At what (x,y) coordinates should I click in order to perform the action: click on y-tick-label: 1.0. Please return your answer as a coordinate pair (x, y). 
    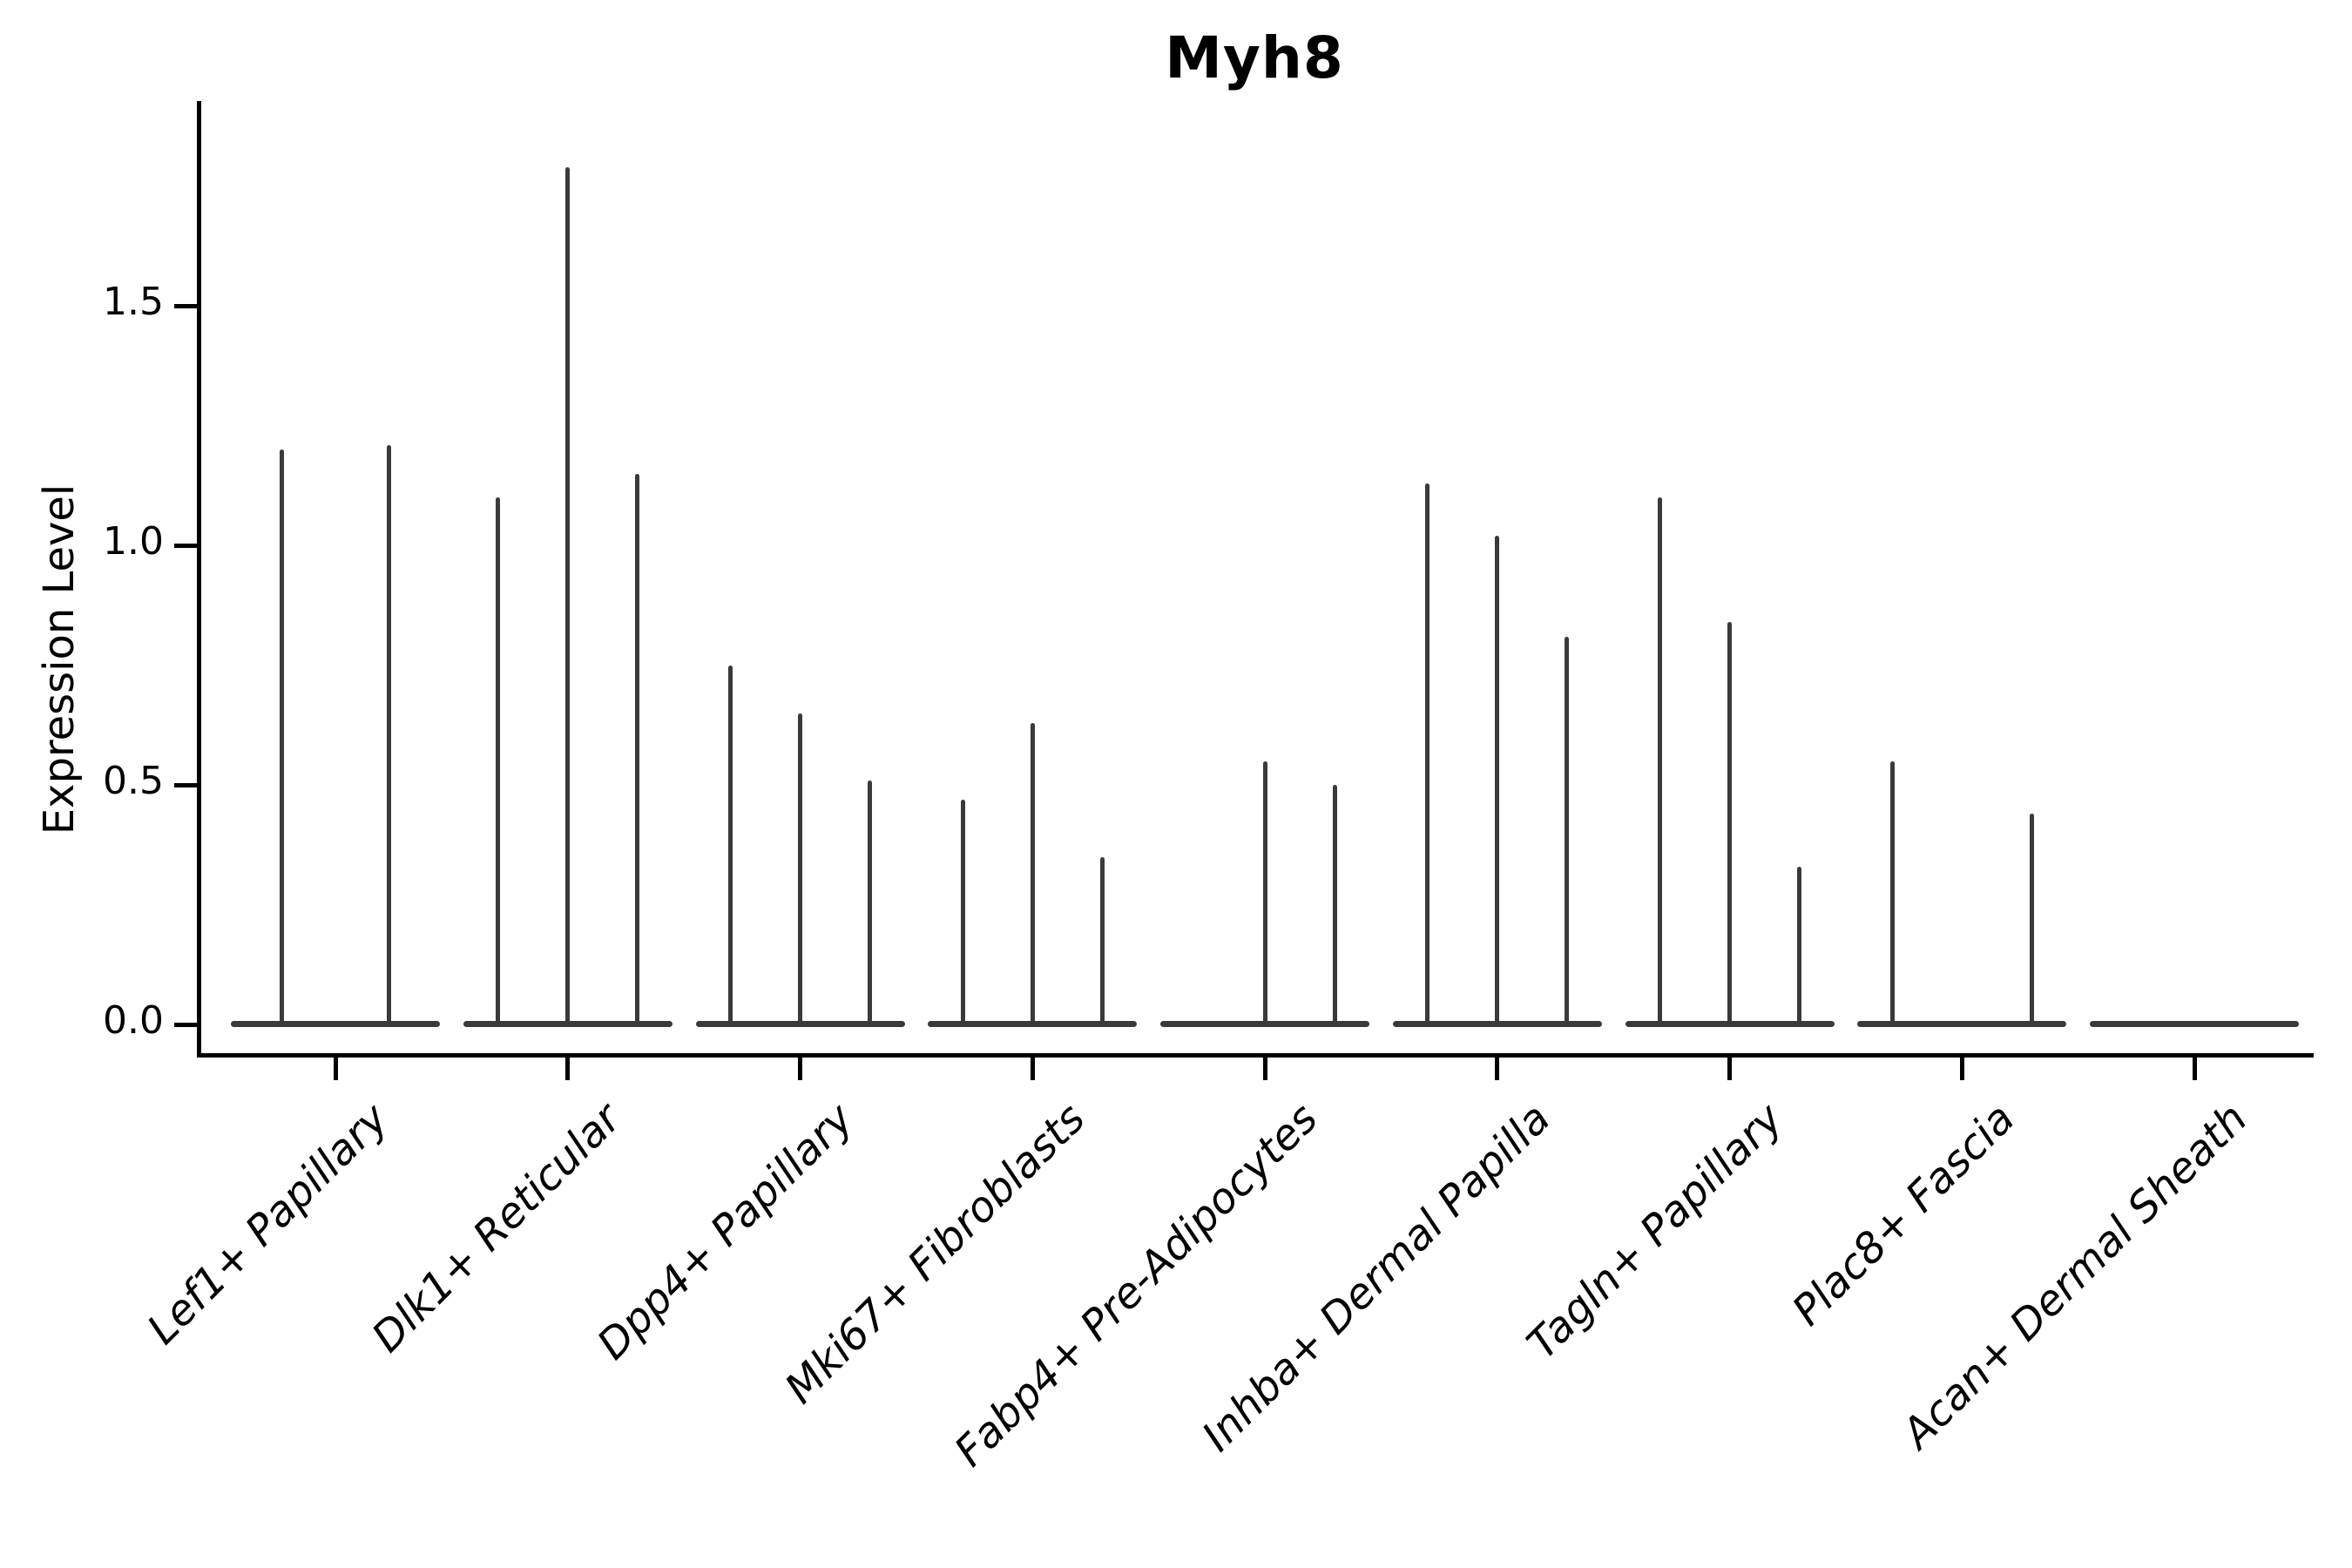
    Looking at the image, I should click on (134, 541).